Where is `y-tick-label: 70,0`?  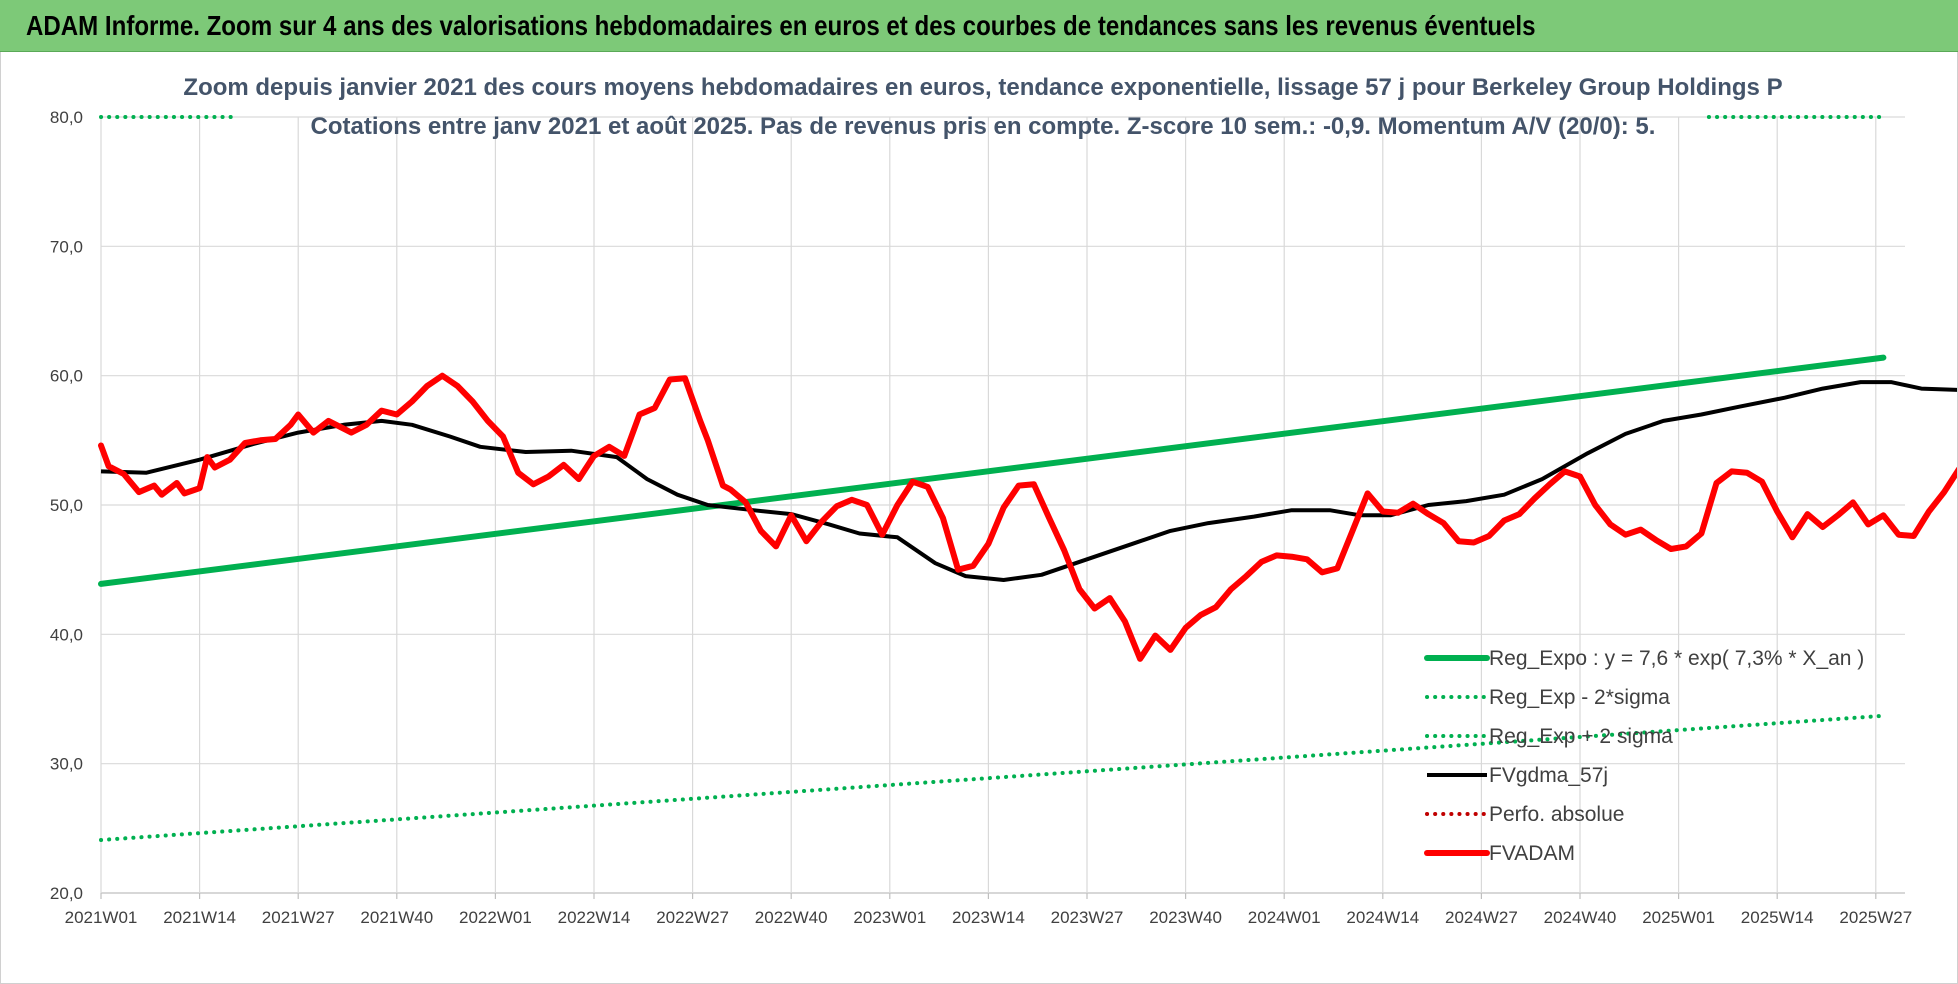
y-tick-label: 70,0 is located at coordinates (66, 246).